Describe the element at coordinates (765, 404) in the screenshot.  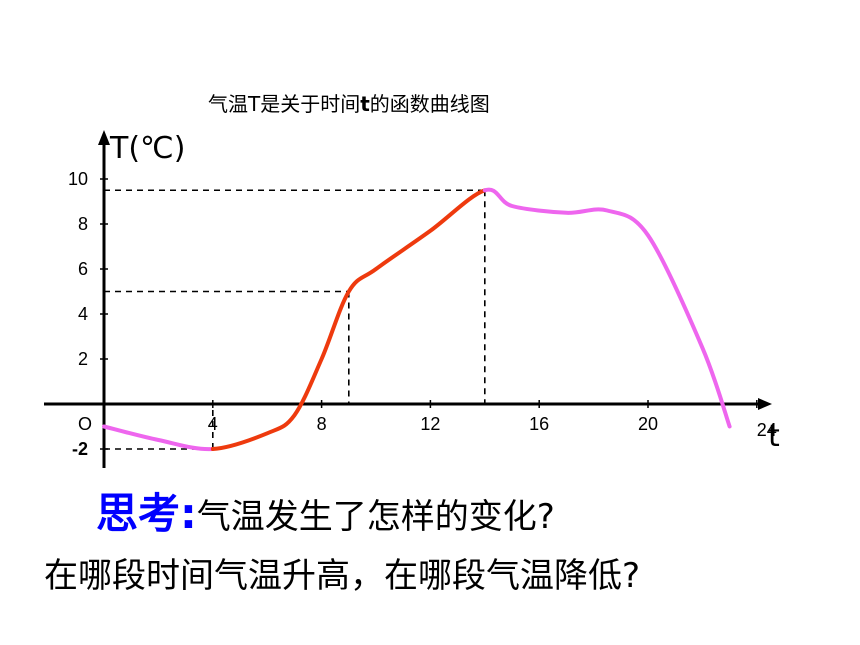
I see `x-axis-arrow` at that location.